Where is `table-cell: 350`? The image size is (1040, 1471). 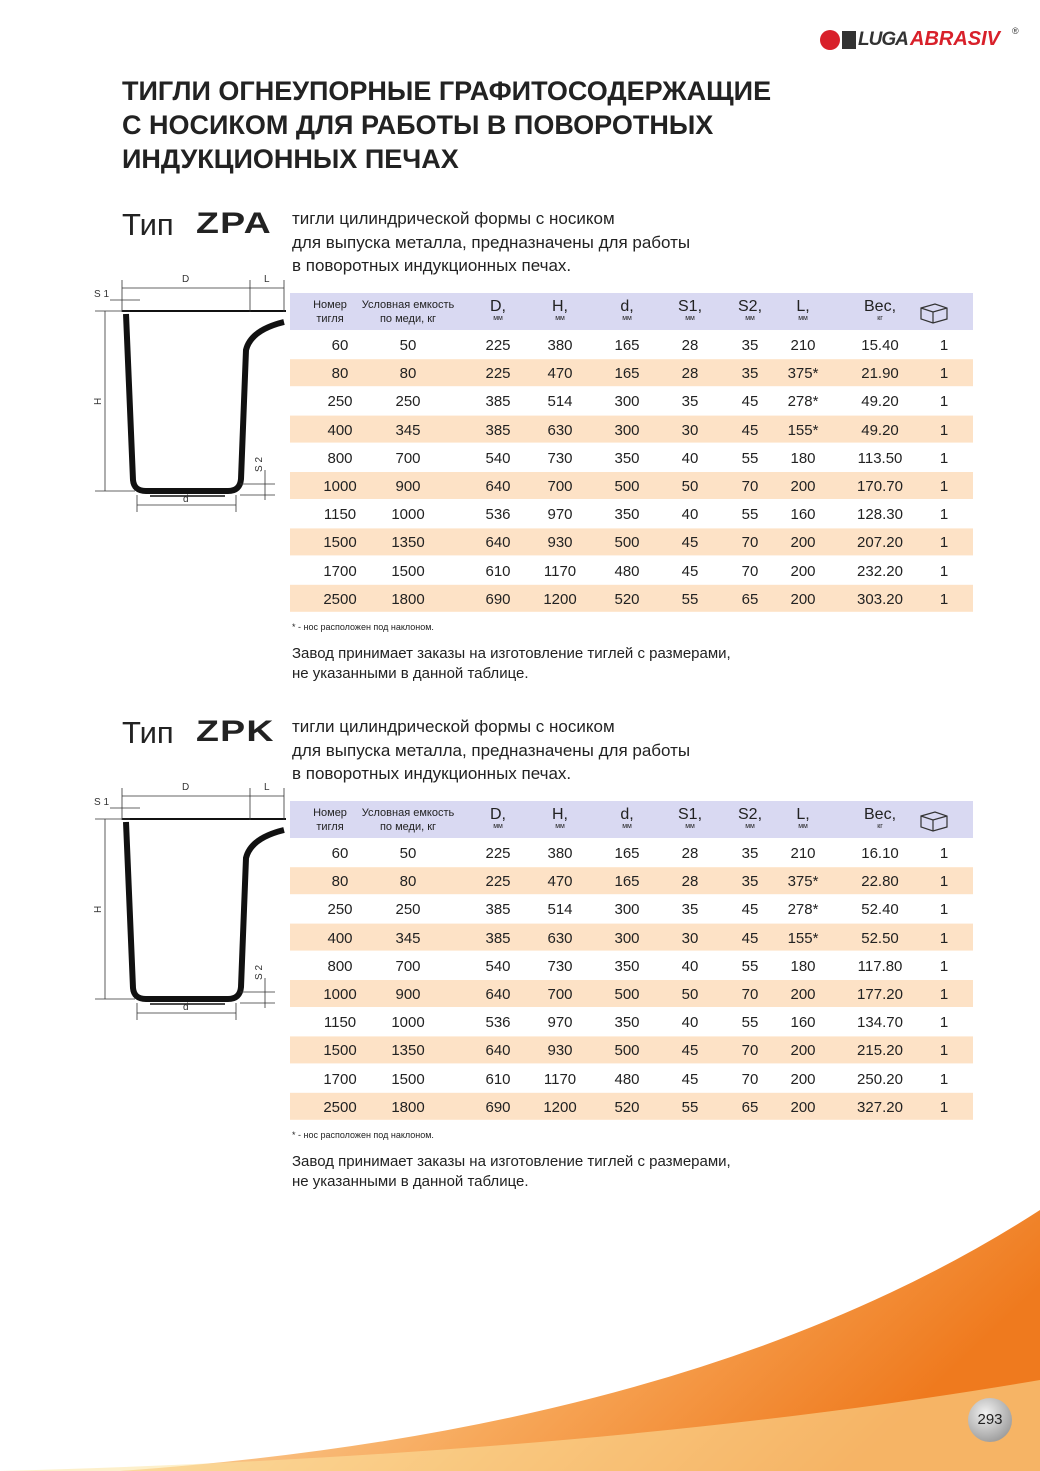 table-cell: 350 is located at coordinates (627, 458).